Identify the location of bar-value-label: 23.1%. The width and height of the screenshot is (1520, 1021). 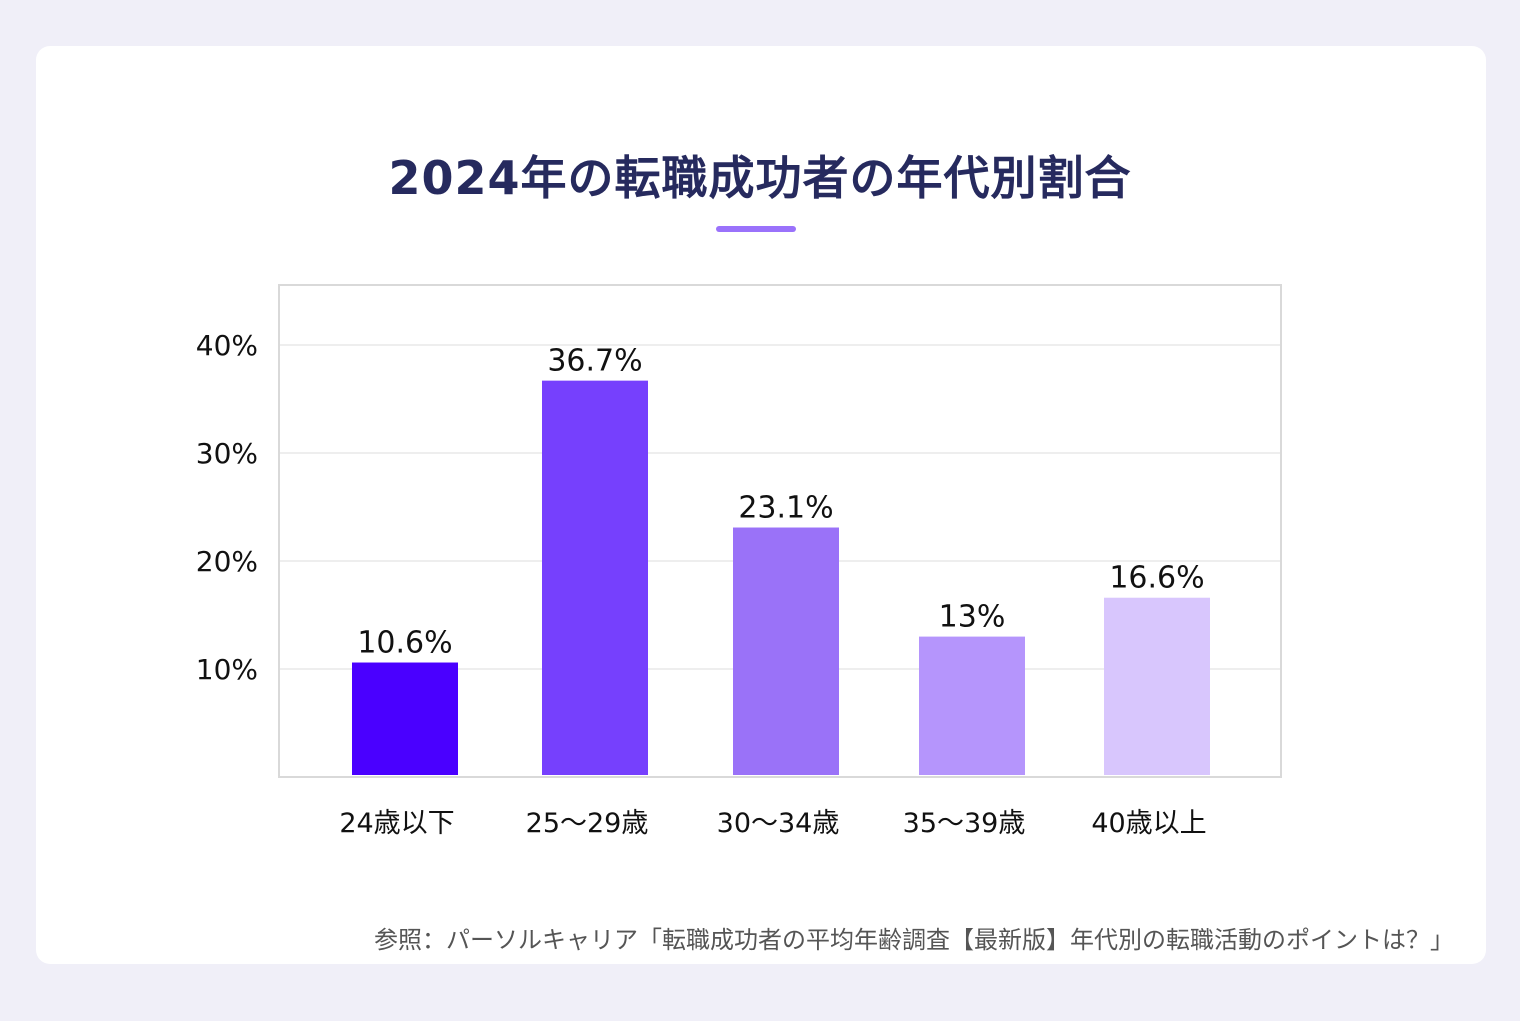
(785, 508).